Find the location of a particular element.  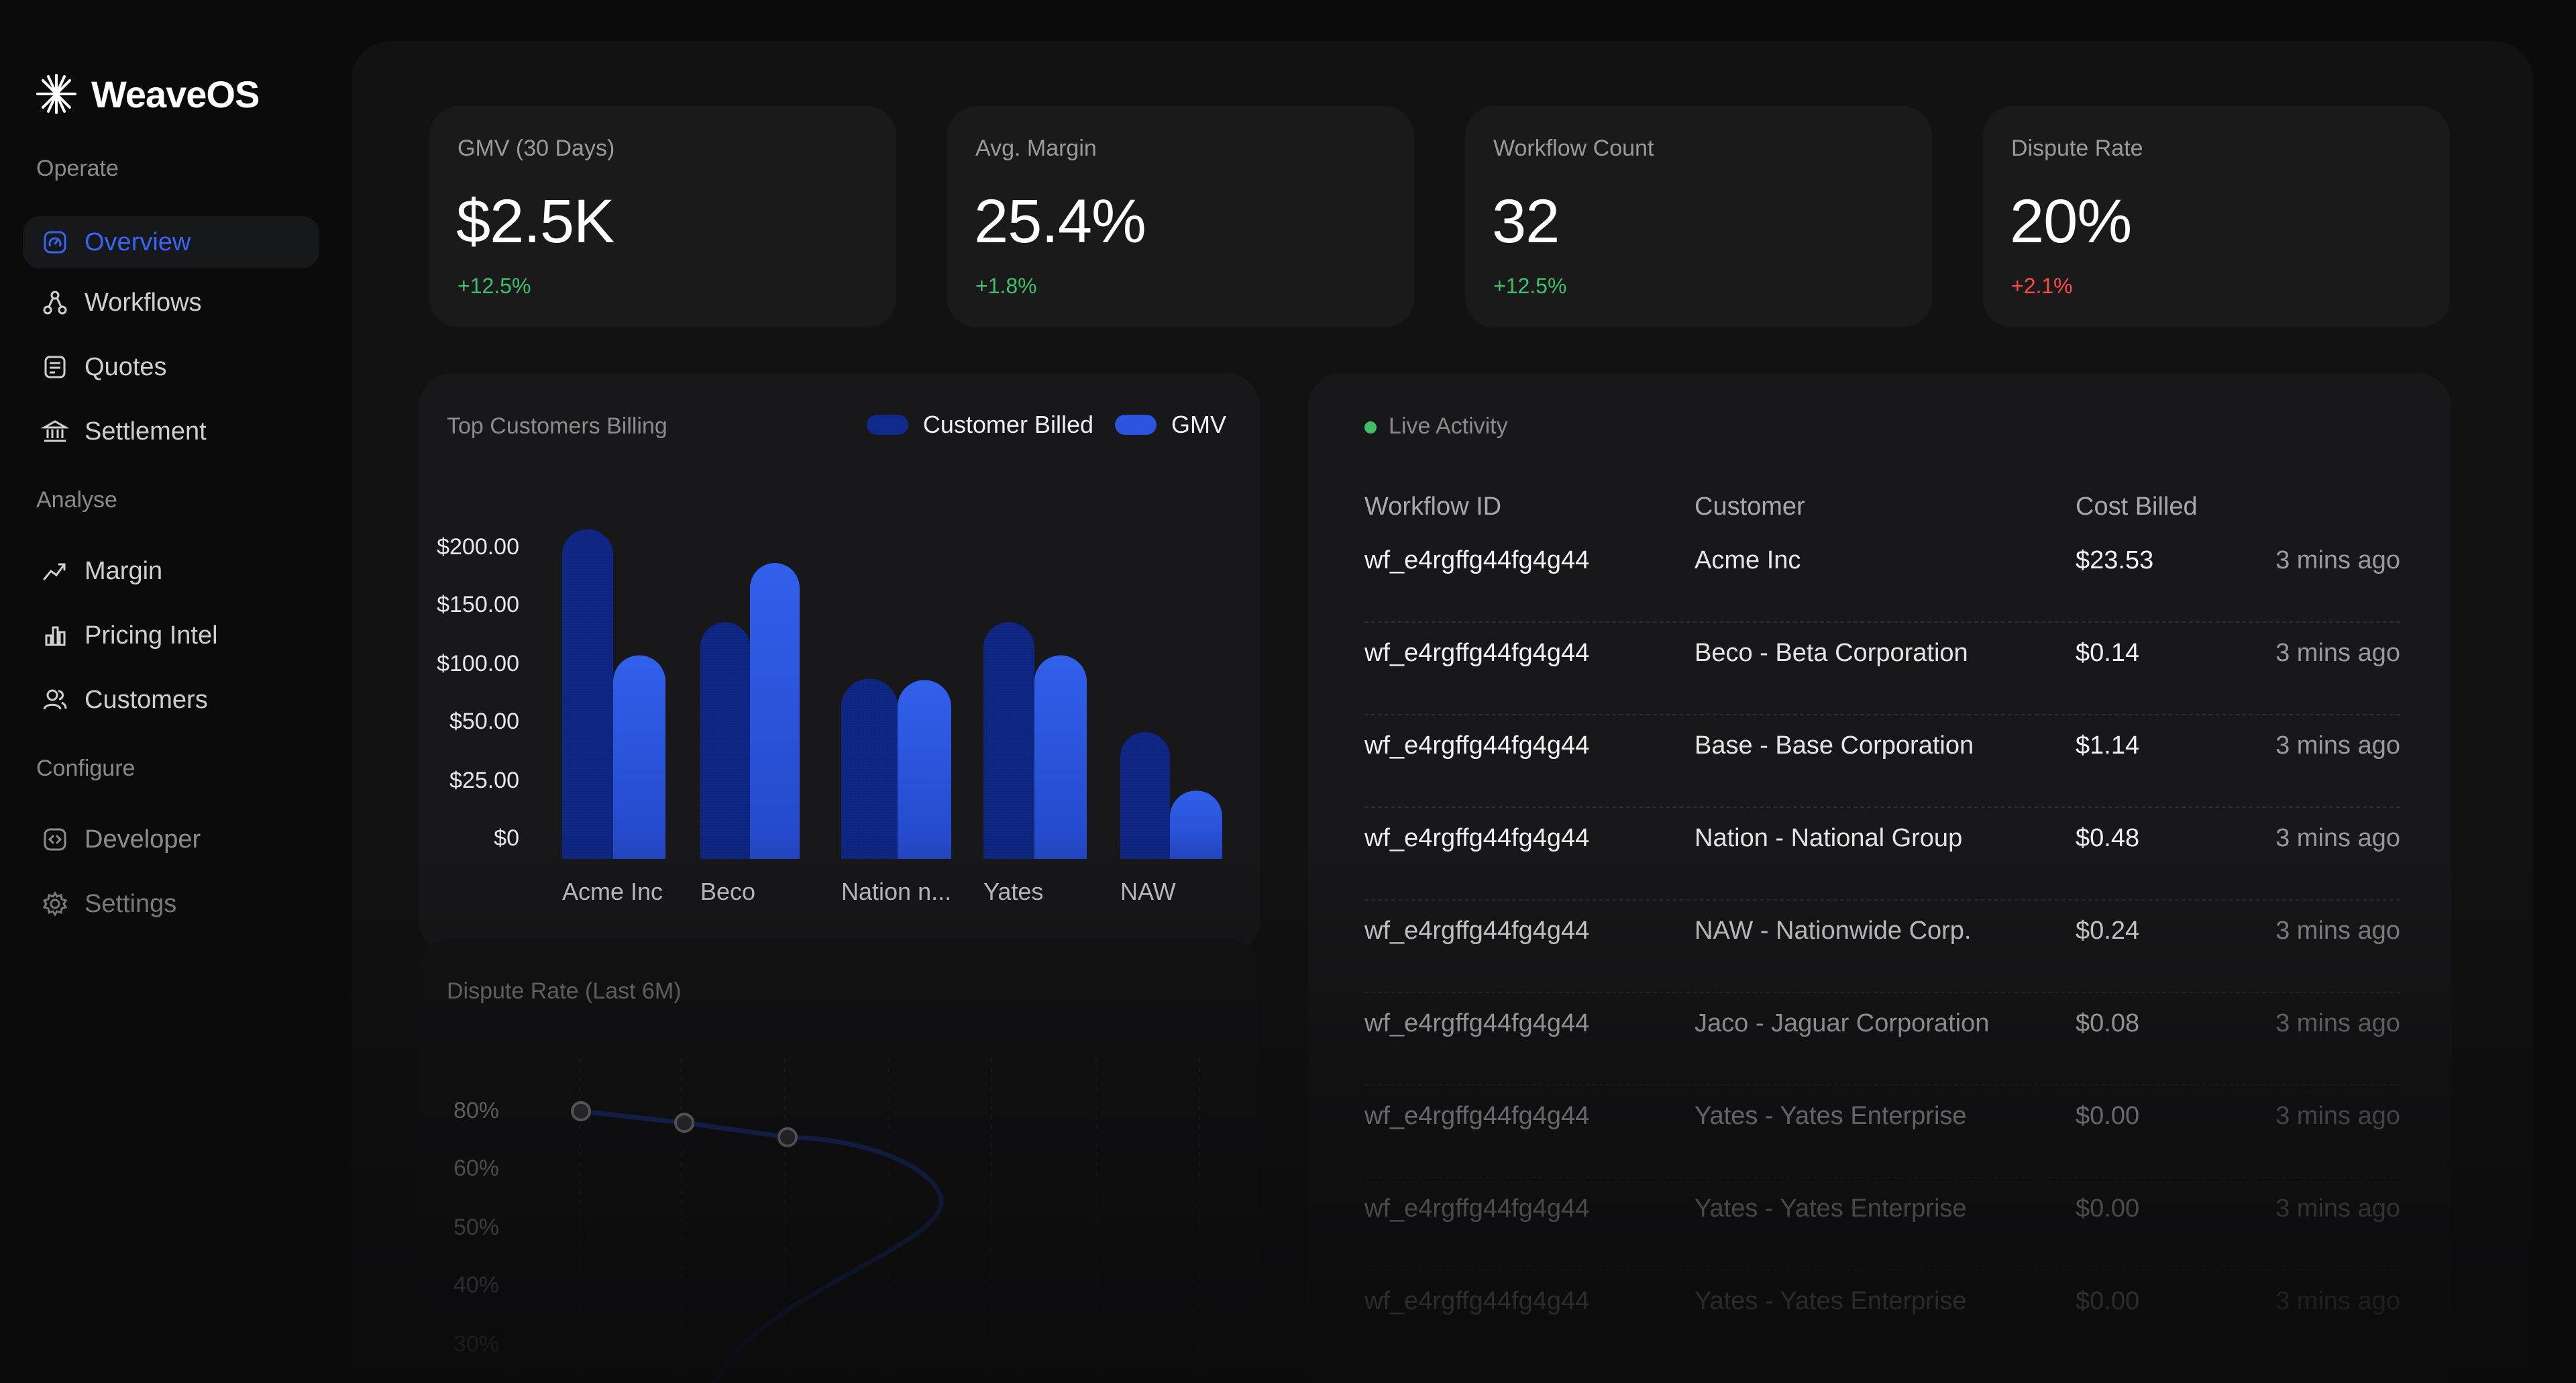

sidebar-item-label: Settlement is located at coordinates (146, 431).